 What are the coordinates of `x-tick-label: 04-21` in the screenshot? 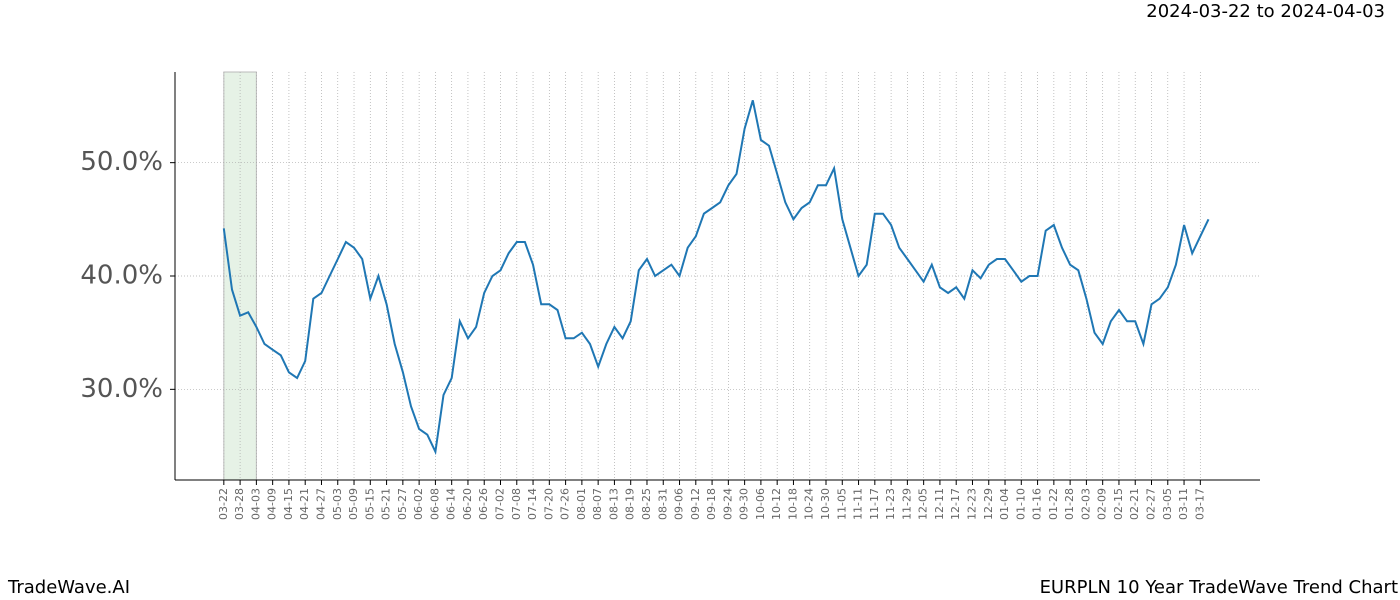 It's located at (304, 504).